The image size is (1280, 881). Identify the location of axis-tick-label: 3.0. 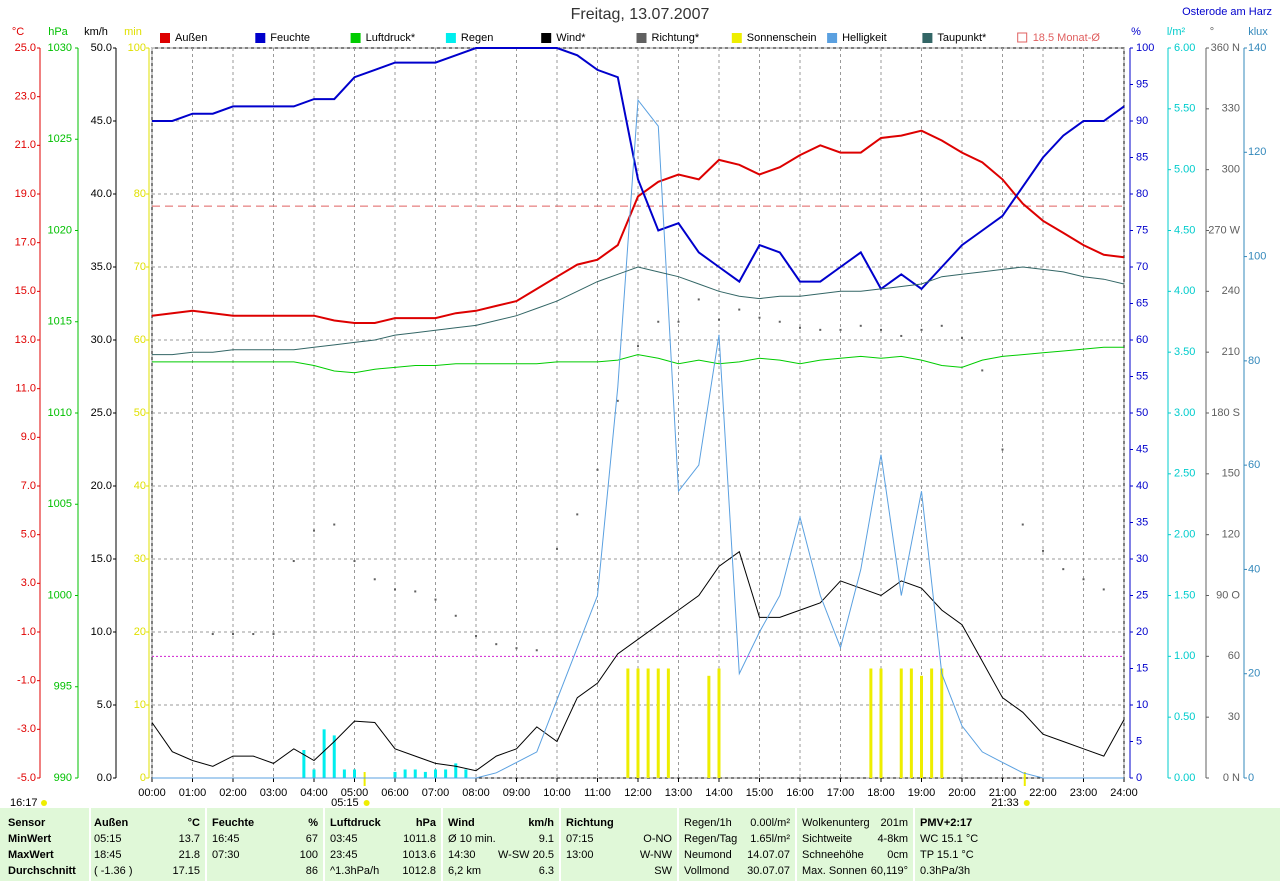
(28, 583).